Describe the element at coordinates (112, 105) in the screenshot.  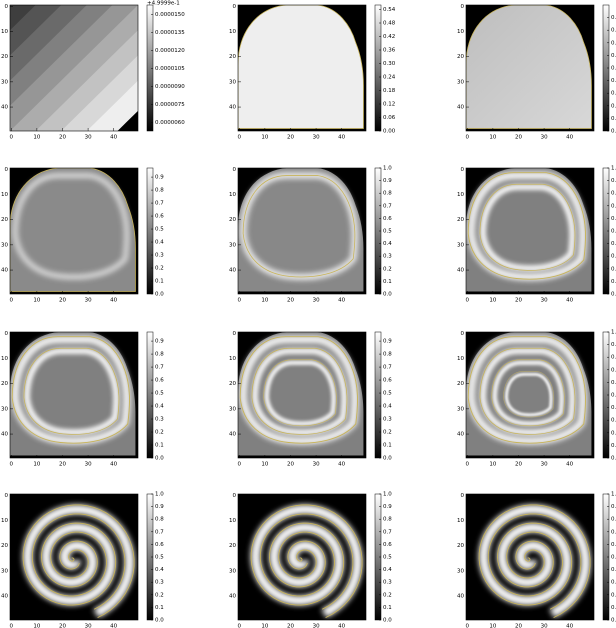
I see `heat-band` at that location.